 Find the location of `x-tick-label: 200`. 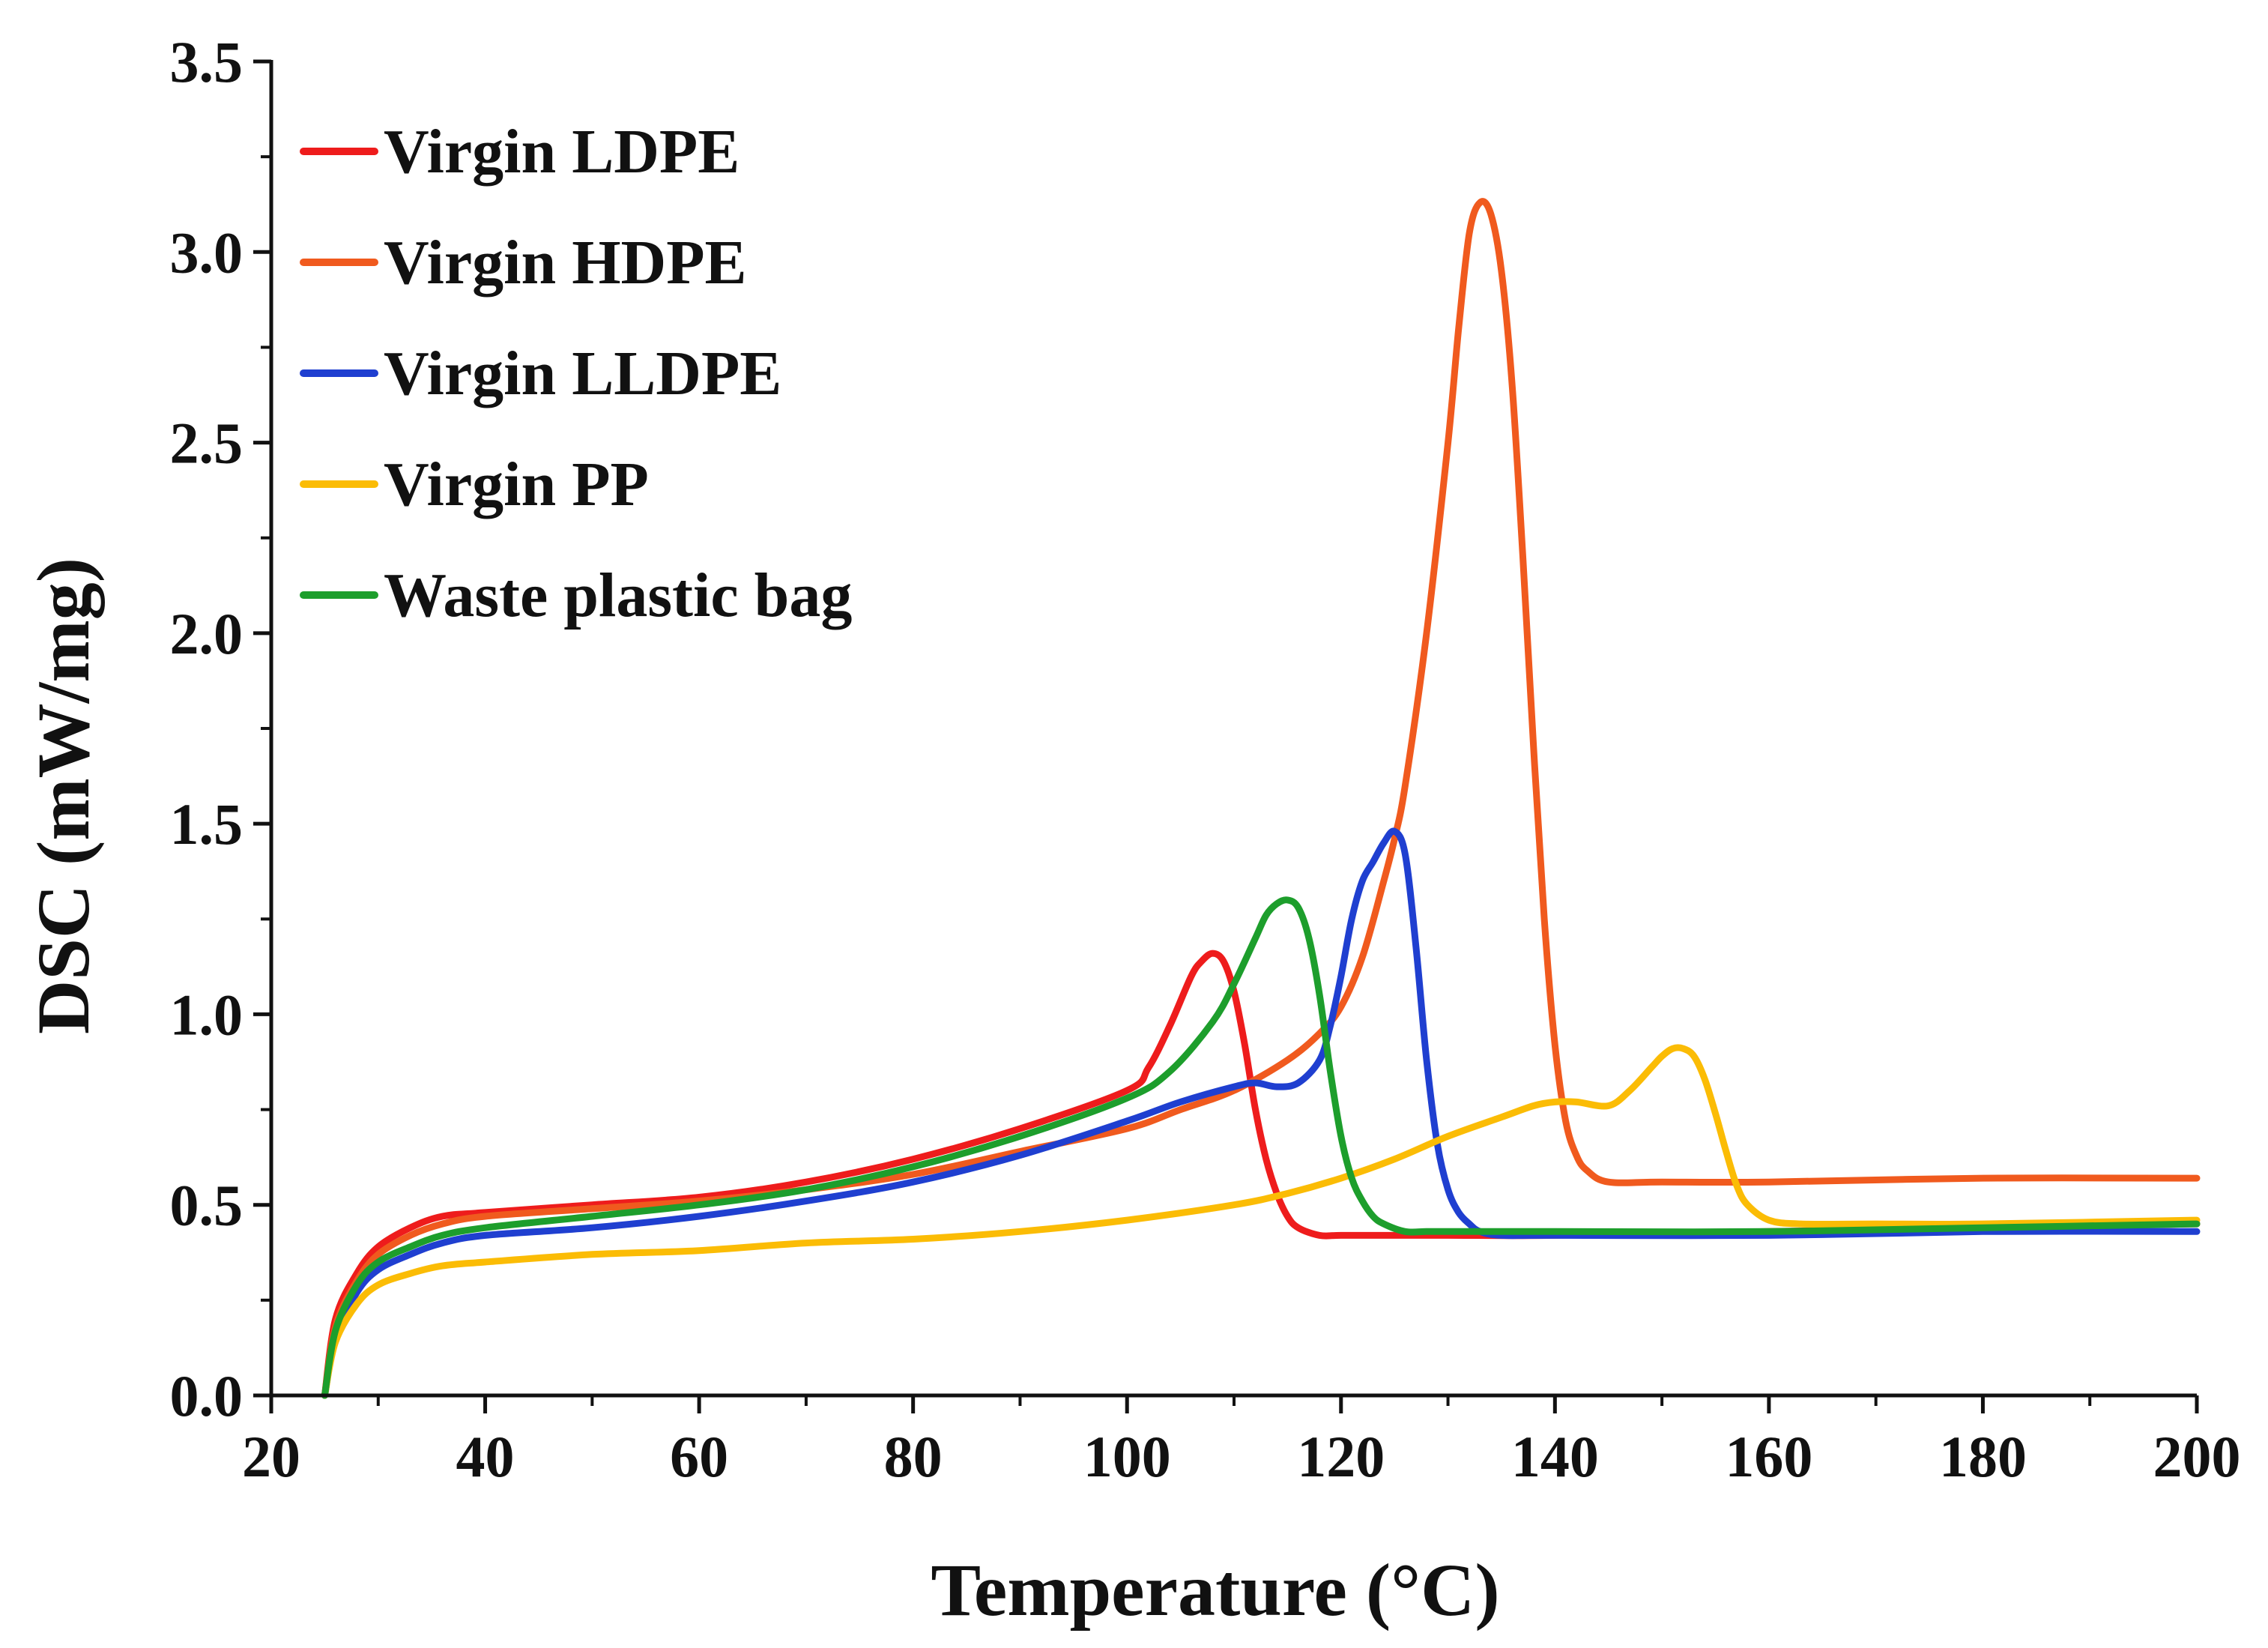

x-tick-label: 200 is located at coordinates (2197, 1457).